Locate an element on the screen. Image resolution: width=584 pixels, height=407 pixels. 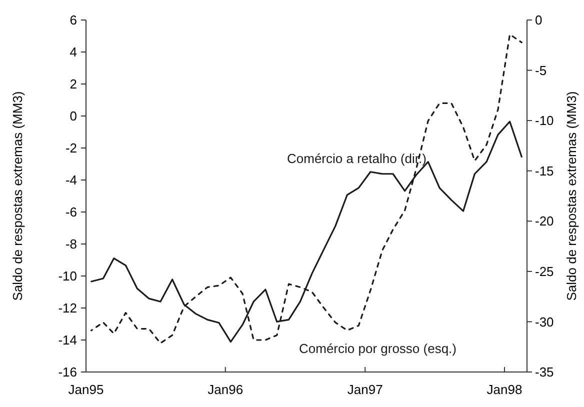
y-tick-label: -8 is located at coordinates (71, 244).